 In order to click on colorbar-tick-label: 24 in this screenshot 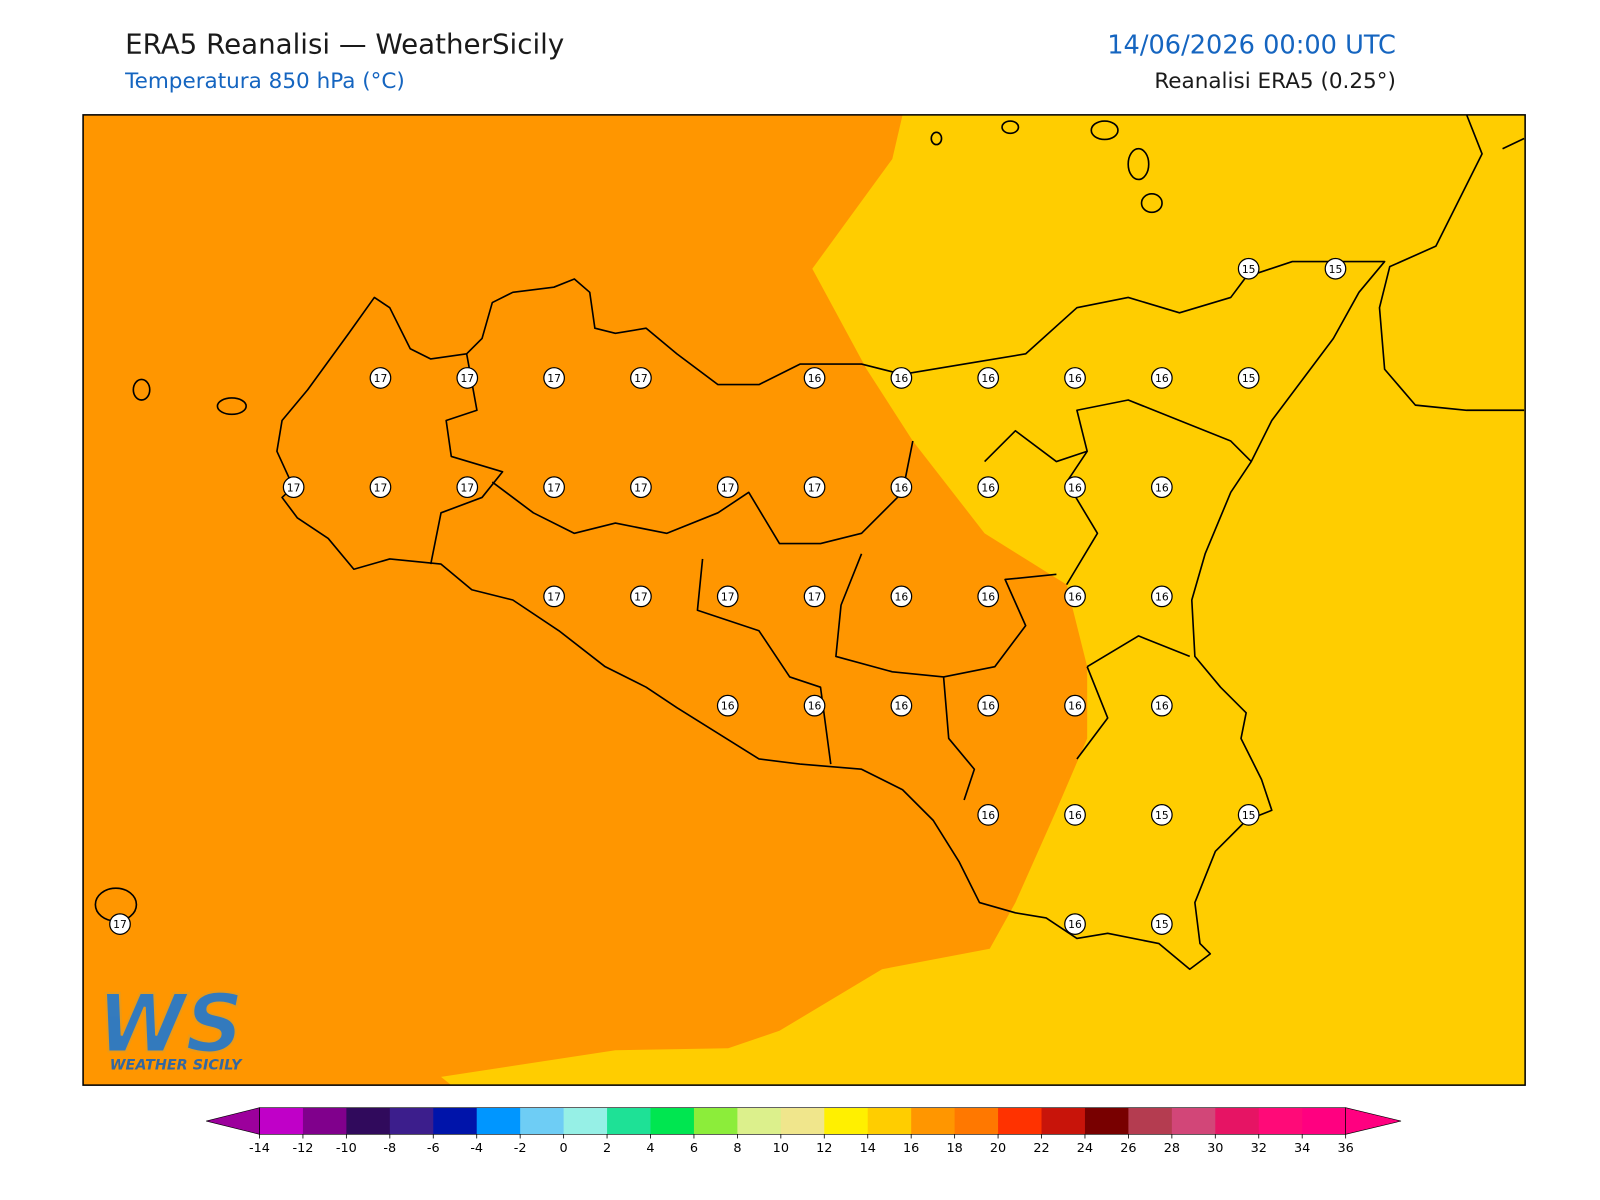, I will do `click(1085, 1148)`.